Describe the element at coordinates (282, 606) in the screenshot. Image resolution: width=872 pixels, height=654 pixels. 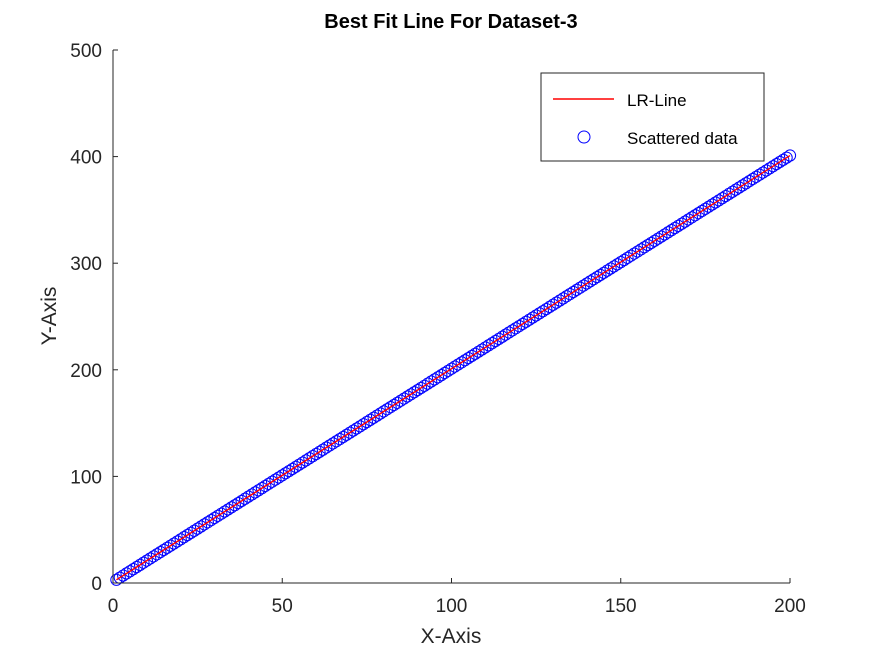
I see `x-tick-label: 50` at that location.